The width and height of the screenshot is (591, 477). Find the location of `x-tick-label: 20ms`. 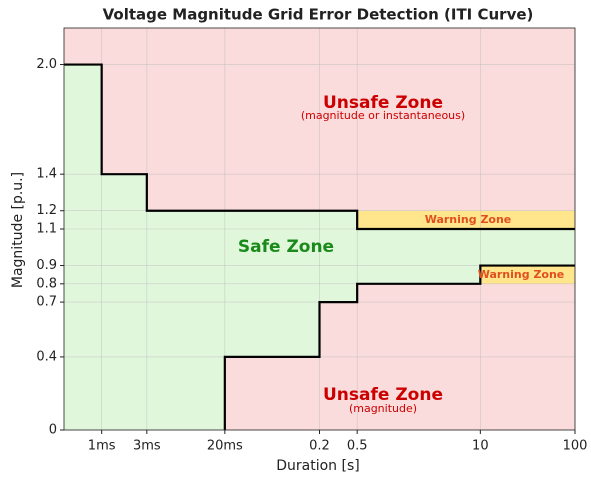

x-tick-label: 20ms is located at coordinates (225, 446).